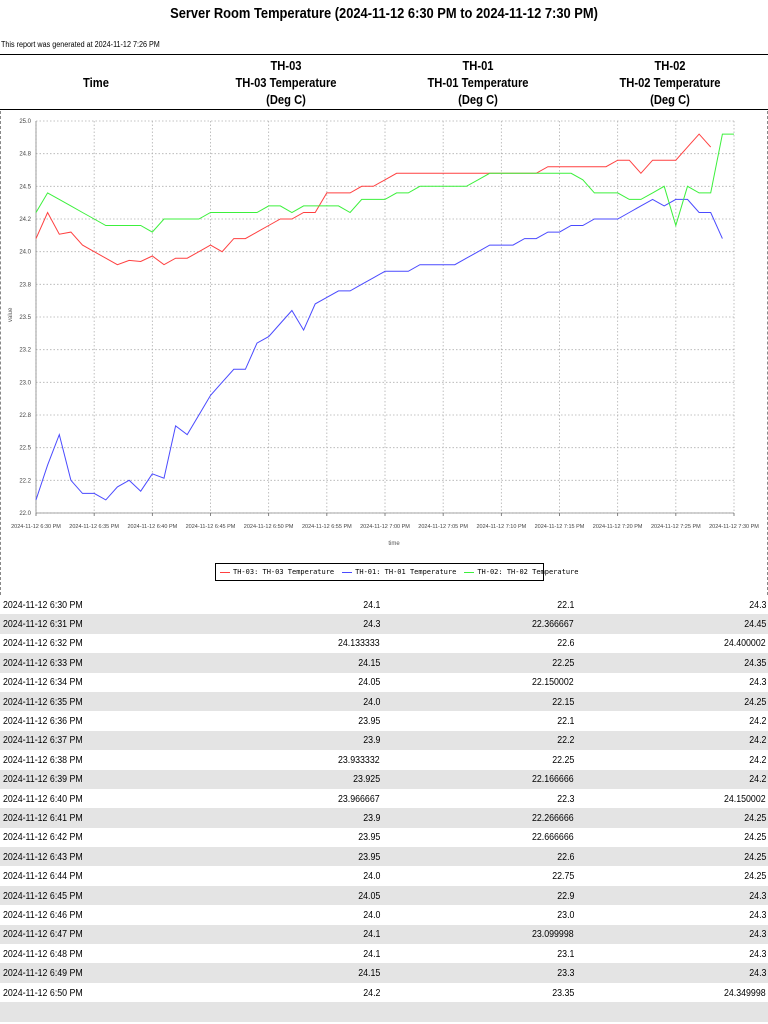 This screenshot has width=768, height=1024. I want to click on table-row: 2024-11-12 6:43 PM 23.95 22.6 24.25, so click(384, 857).